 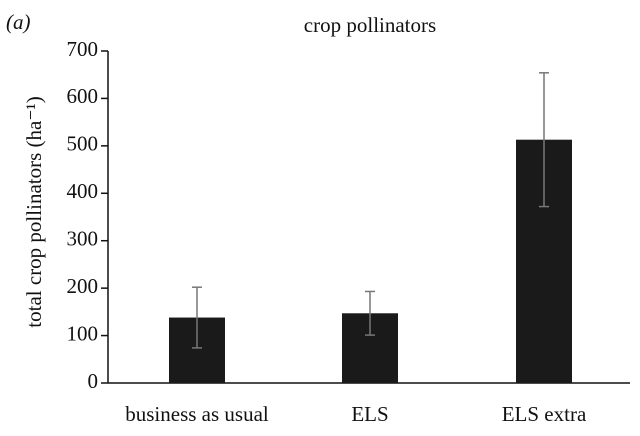 I want to click on x-tick-label: ELS, so click(x=369, y=414).